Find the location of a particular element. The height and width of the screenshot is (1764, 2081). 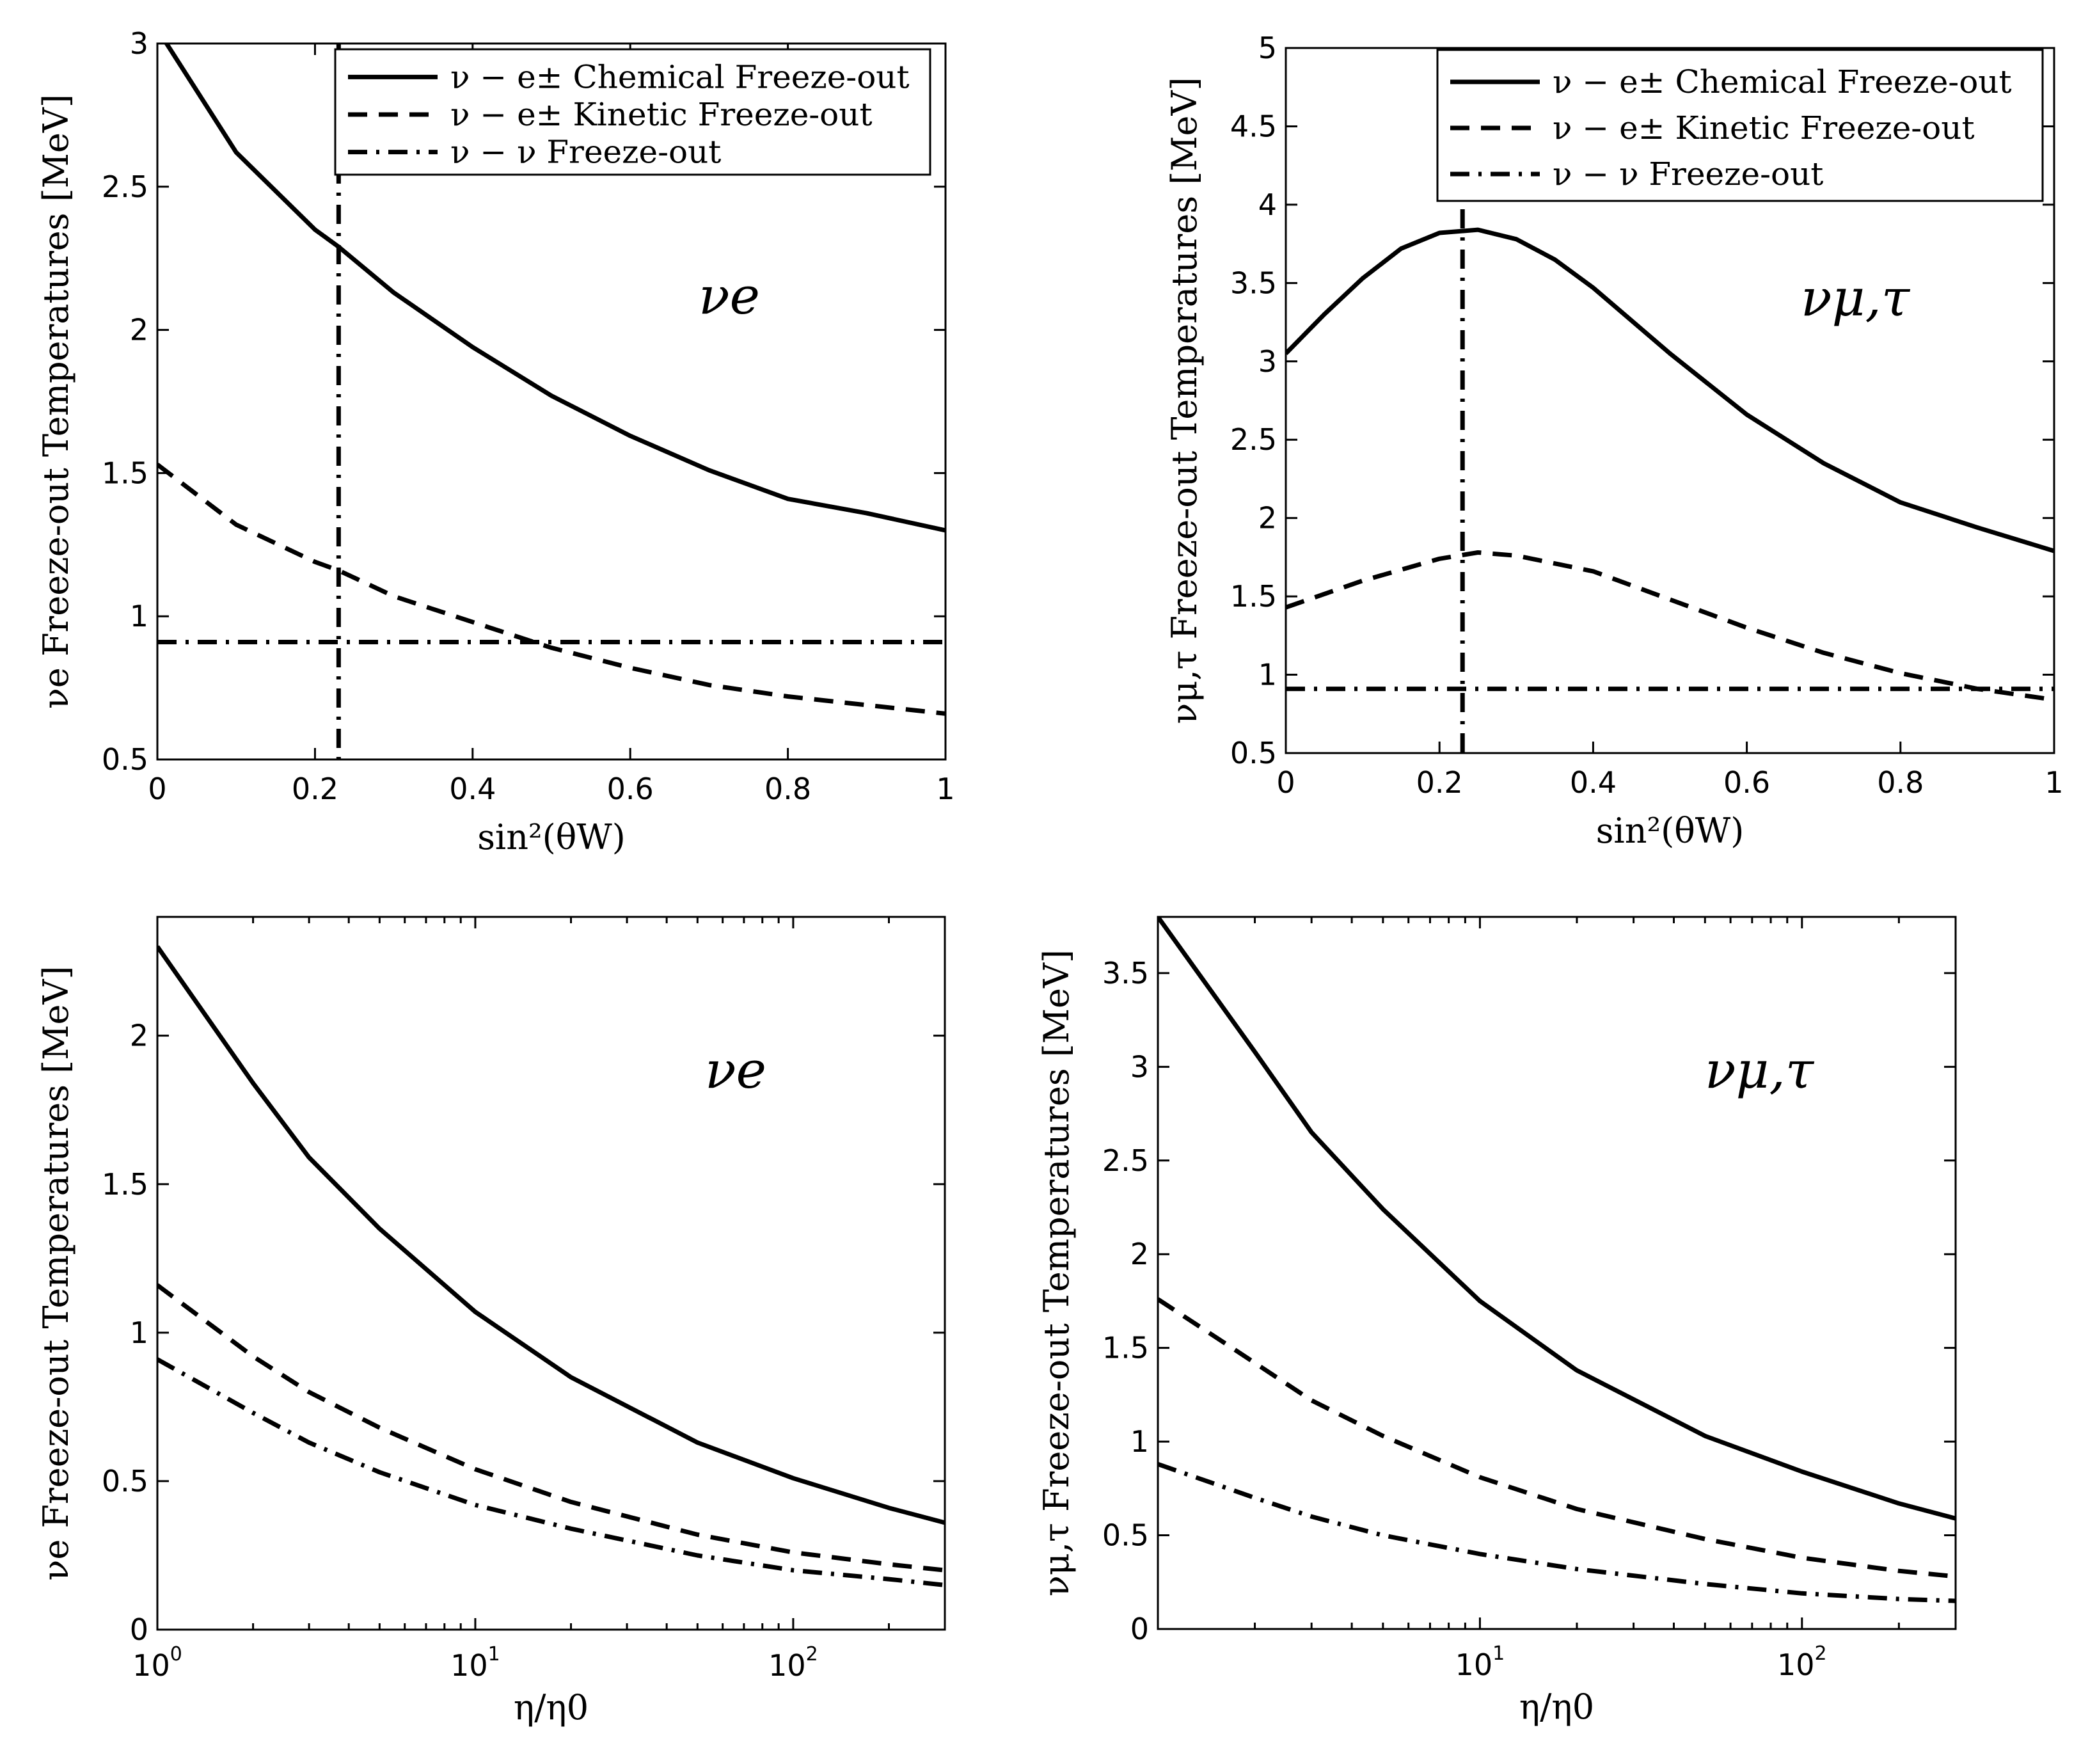

y-tick-label: 4.5 is located at coordinates (1254, 126).